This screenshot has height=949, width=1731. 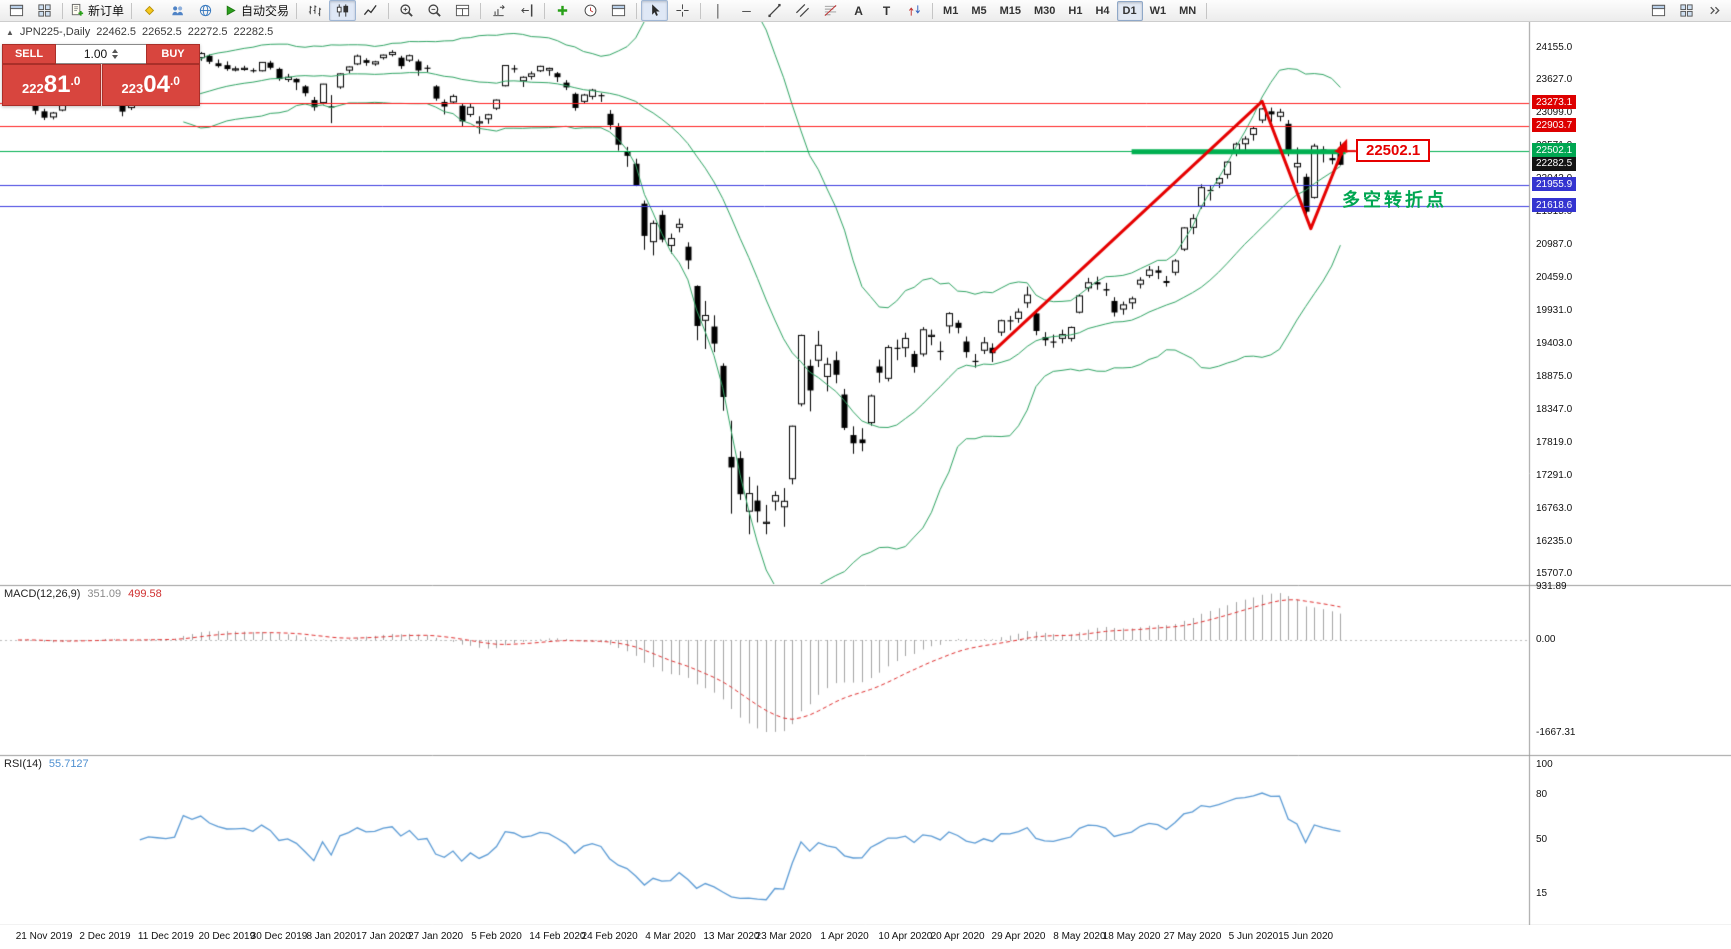 What do you see at coordinates (1102, 10) in the screenshot?
I see `timeframe-h4: H4` at bounding box center [1102, 10].